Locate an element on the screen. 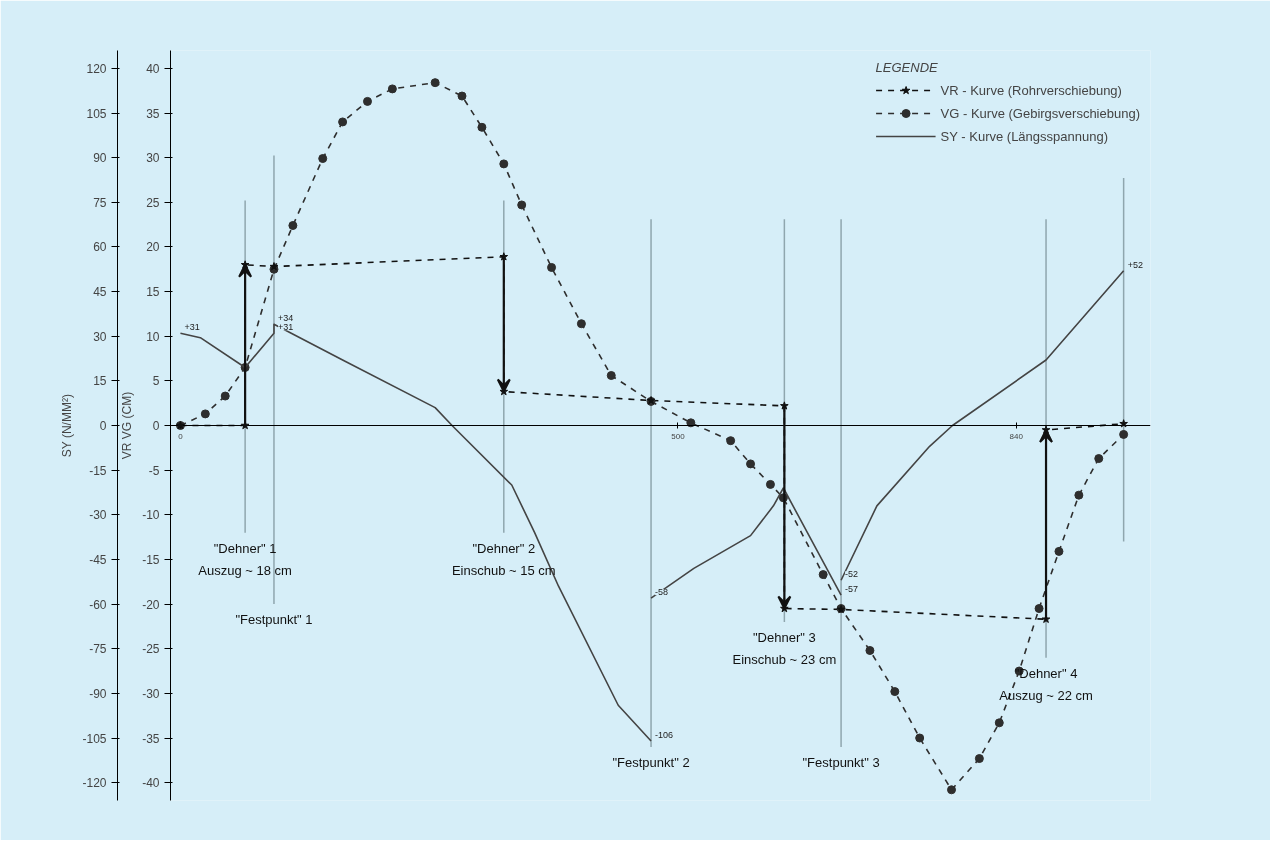 The width and height of the screenshot is (1284, 853). data-label: -52 is located at coordinates (852, 574).